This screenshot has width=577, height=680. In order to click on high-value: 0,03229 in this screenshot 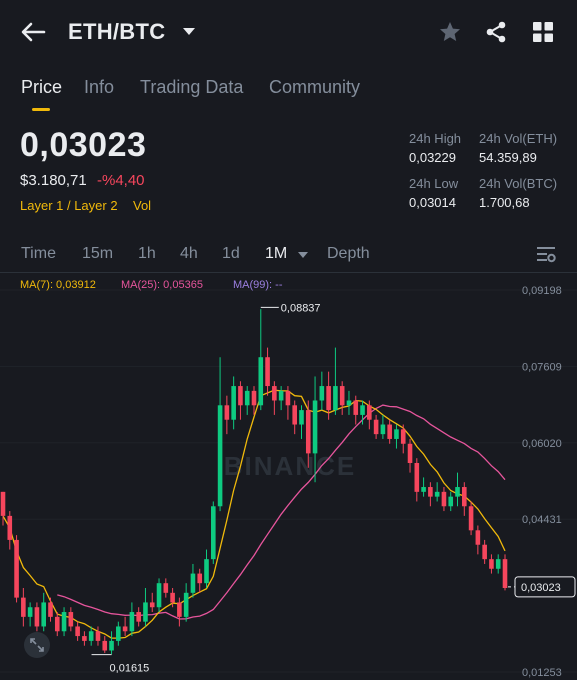, I will do `click(432, 157)`.